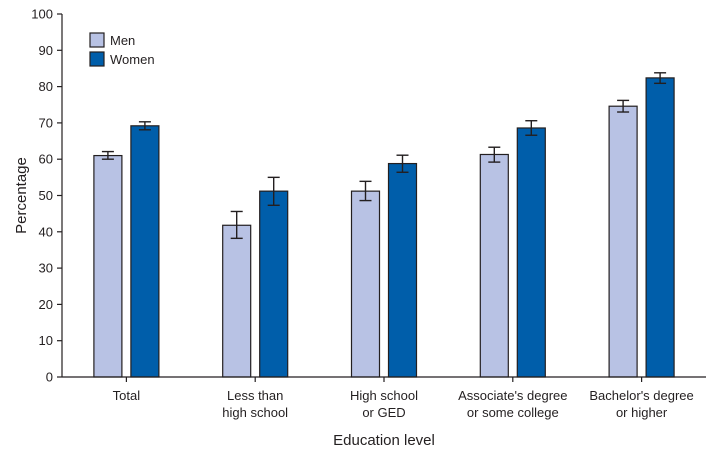 The image size is (722, 459). I want to click on y-tick-label: 100, so click(42, 14).